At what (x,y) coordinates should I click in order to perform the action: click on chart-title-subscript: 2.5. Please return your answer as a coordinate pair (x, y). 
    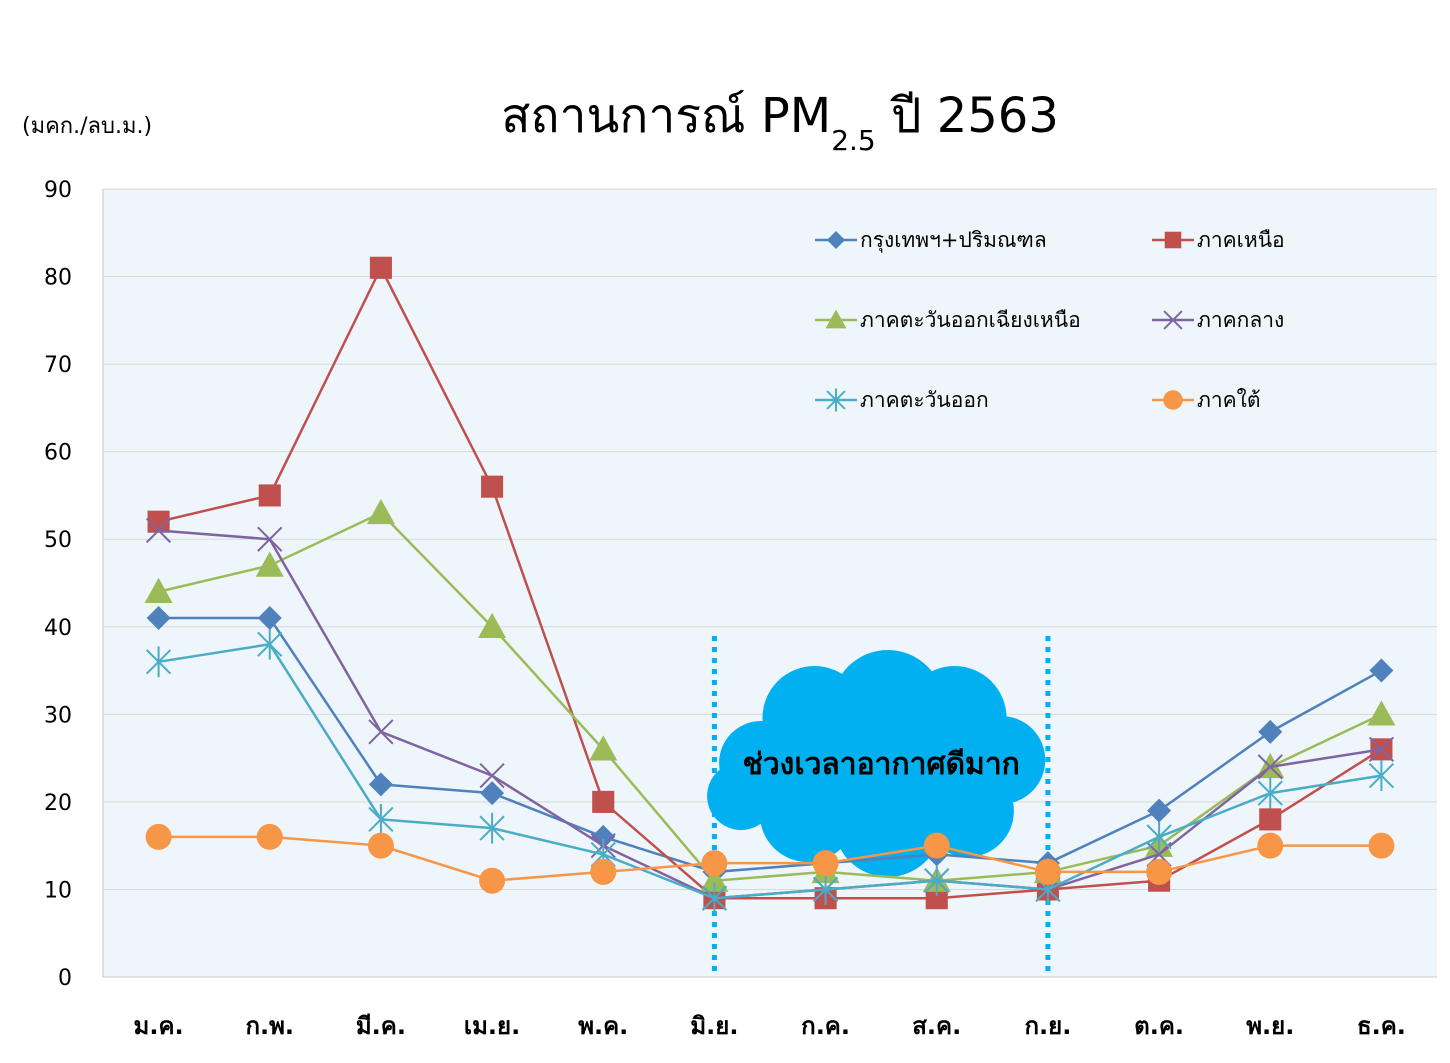
    Looking at the image, I should click on (853, 140).